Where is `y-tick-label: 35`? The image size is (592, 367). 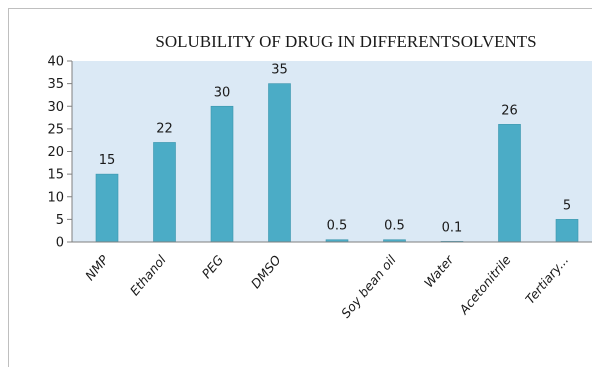
y-tick-label: 35 is located at coordinates (55, 84).